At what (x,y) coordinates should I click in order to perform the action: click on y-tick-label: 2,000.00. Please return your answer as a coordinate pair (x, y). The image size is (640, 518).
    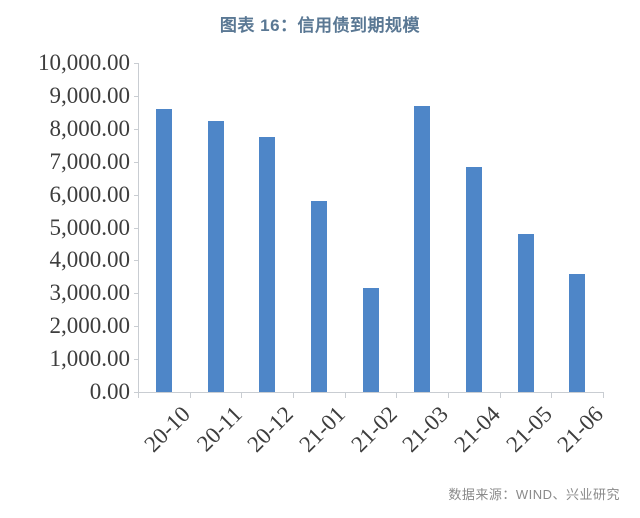
    Looking at the image, I should click on (90, 326).